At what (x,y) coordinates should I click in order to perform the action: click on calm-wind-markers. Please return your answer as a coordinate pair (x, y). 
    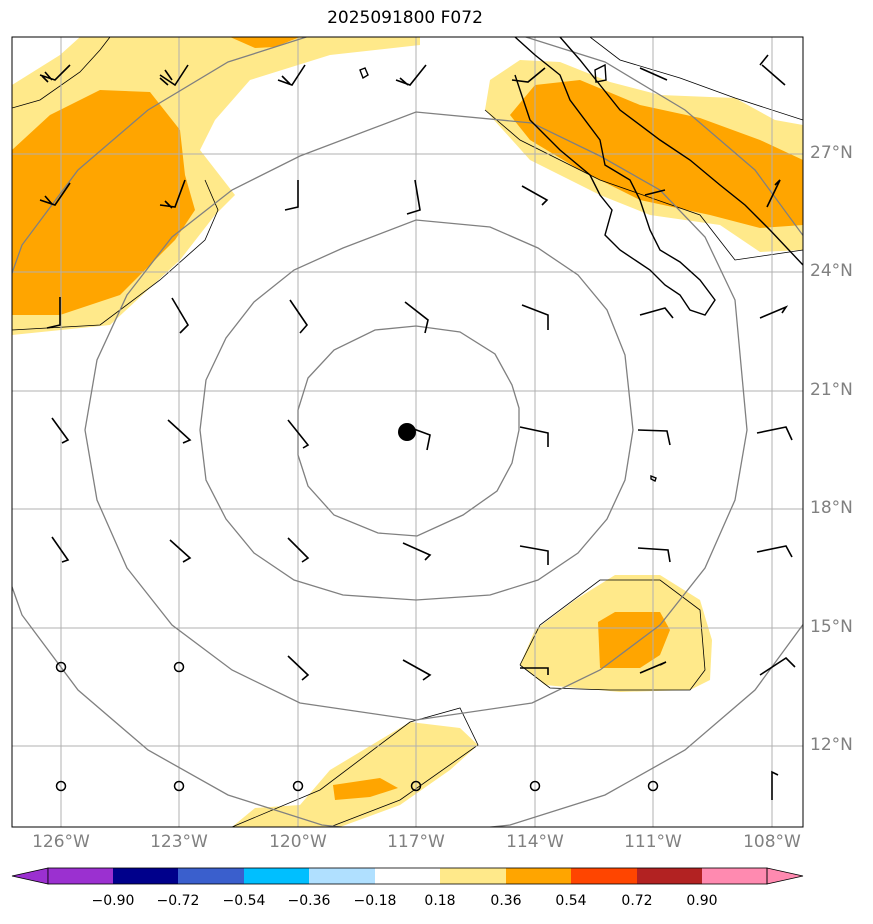
    Looking at the image, I should click on (357, 726).